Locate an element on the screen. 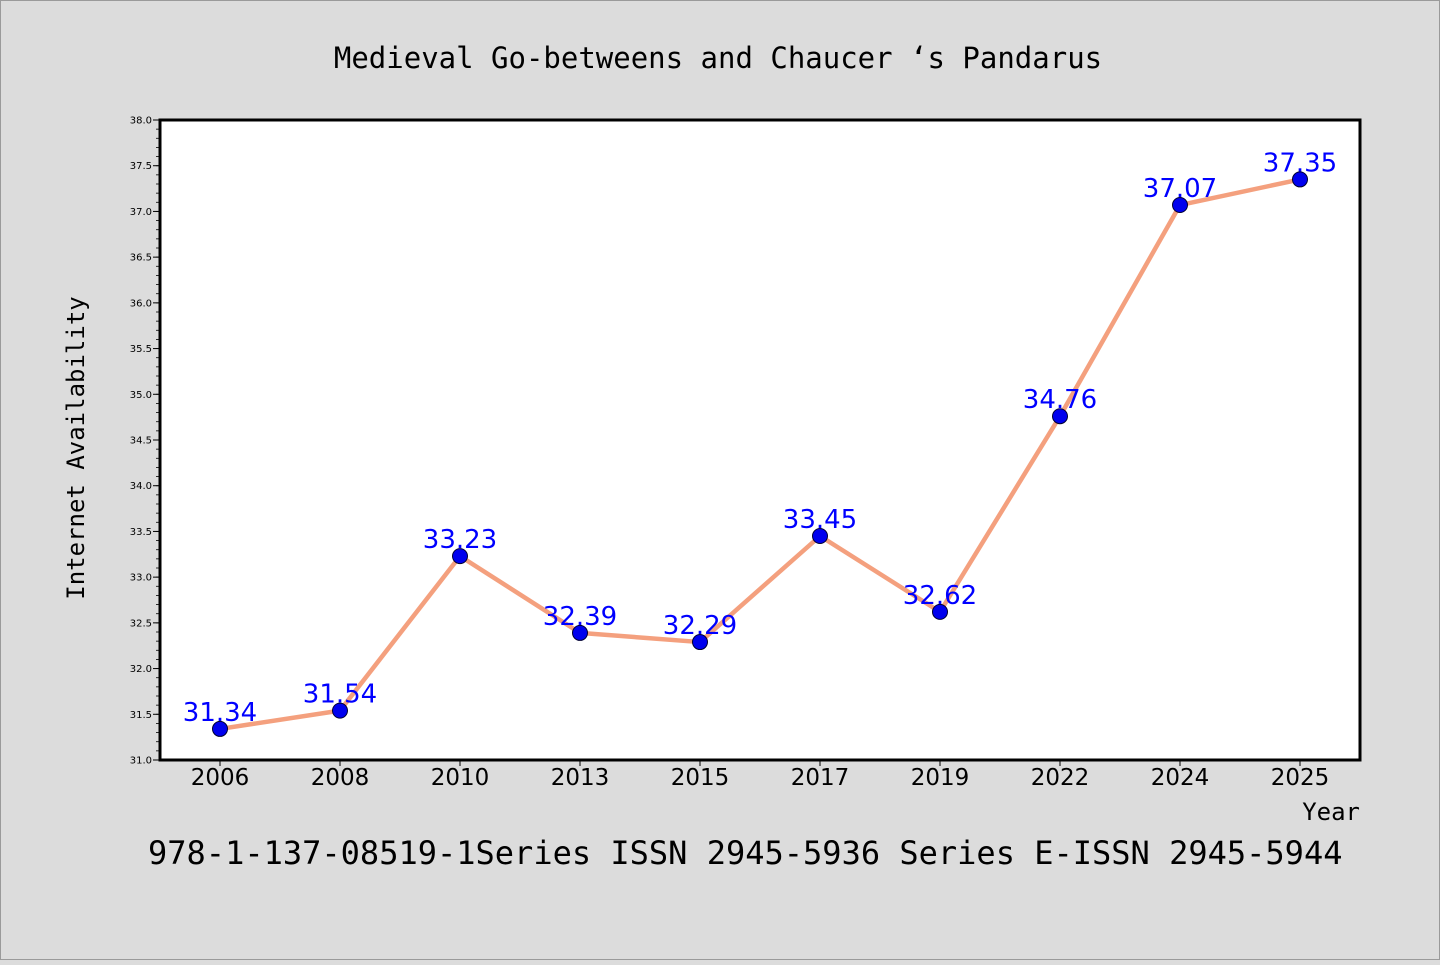 Image resolution: width=1440 pixels, height=965 pixels. y-tick-label: 35.5 is located at coordinates (141, 349).